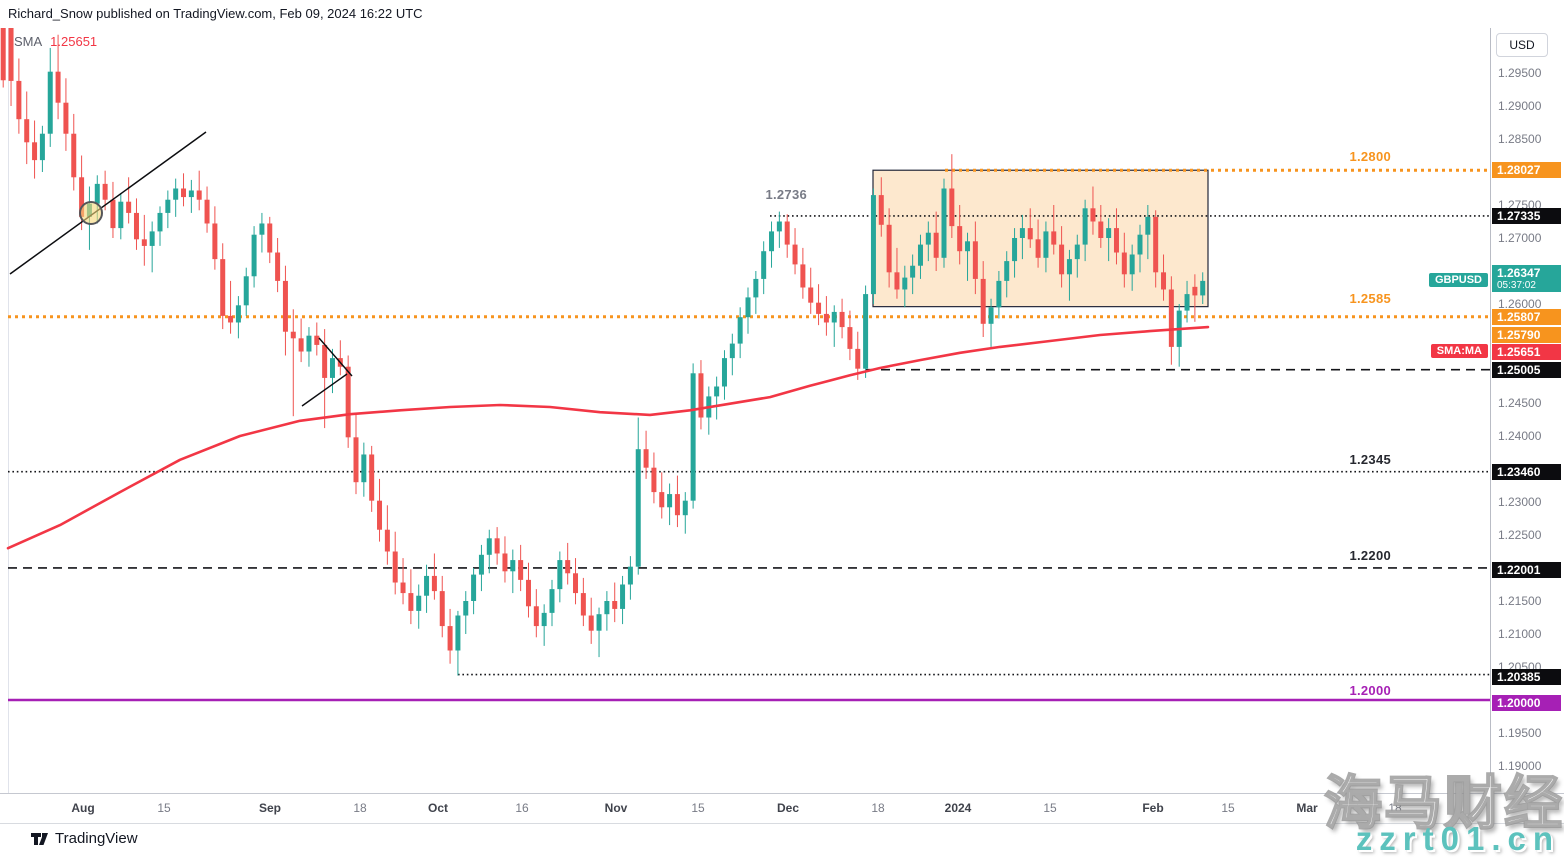  What do you see at coordinates (1520, 601) in the screenshot?
I see `price-tick: 1.21500` at bounding box center [1520, 601].